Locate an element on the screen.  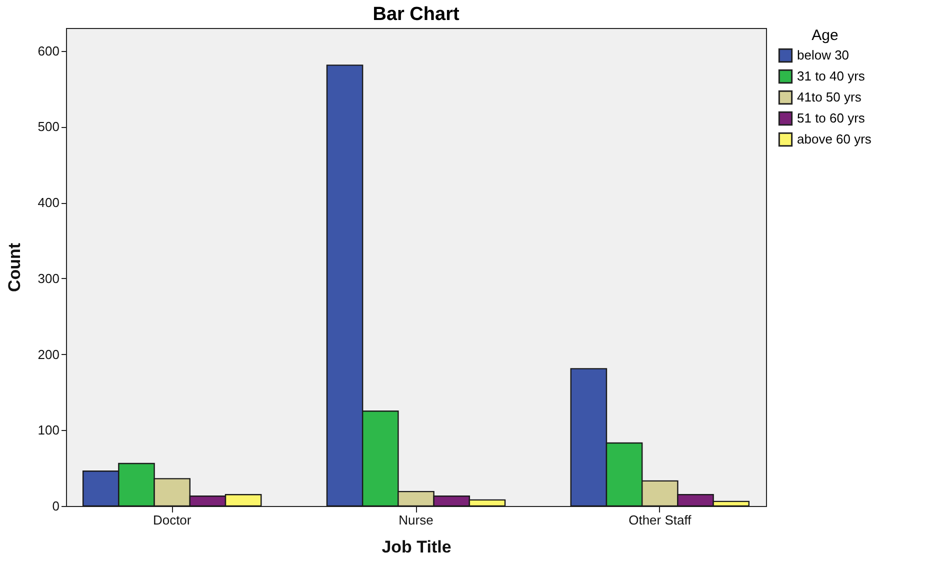
y-tick-label: 600 is located at coordinates (49, 50).